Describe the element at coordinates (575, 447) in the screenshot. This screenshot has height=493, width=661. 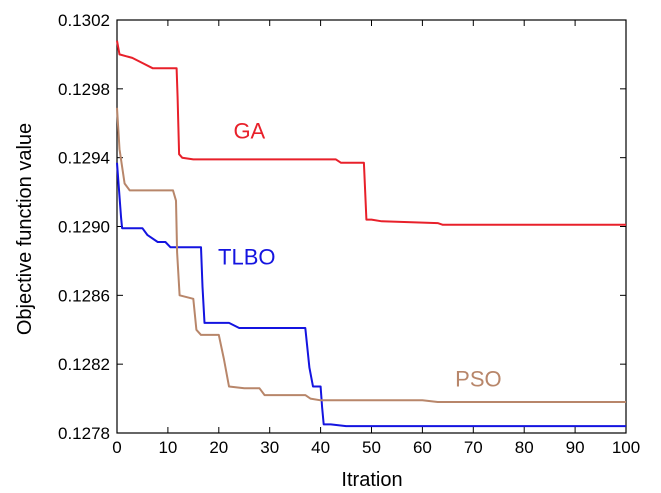
I see `x-tick-label: 90` at that location.